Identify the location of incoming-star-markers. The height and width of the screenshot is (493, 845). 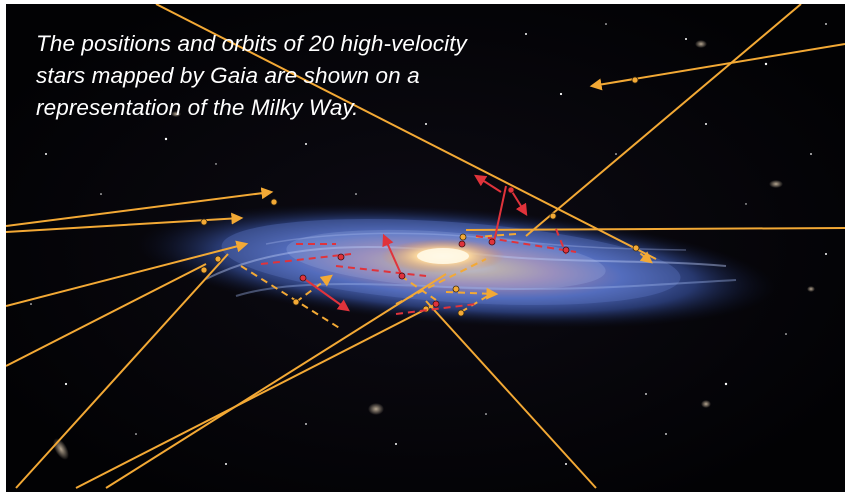
(434, 247).